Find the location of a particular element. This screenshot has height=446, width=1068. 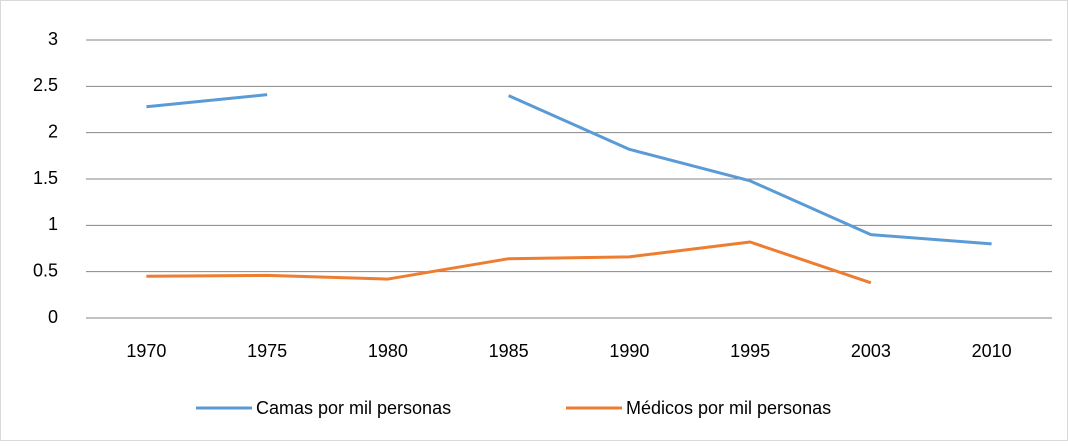

legend-label: Camas por mil personas is located at coordinates (353, 408).